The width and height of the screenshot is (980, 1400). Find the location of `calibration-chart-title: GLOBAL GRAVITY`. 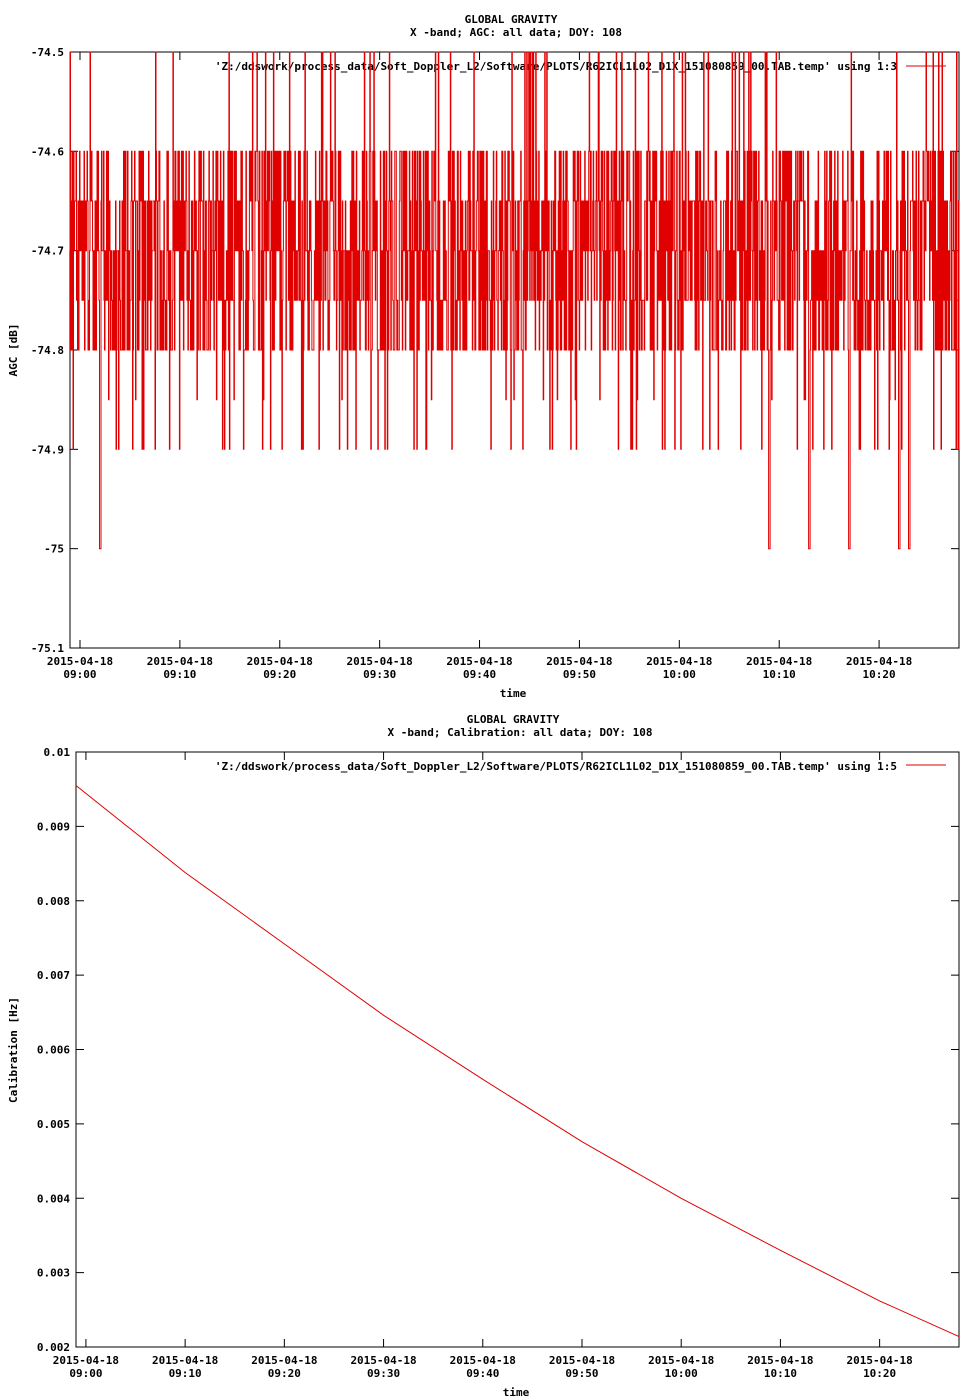

calibration-chart-title: GLOBAL GRAVITY is located at coordinates (513, 719).